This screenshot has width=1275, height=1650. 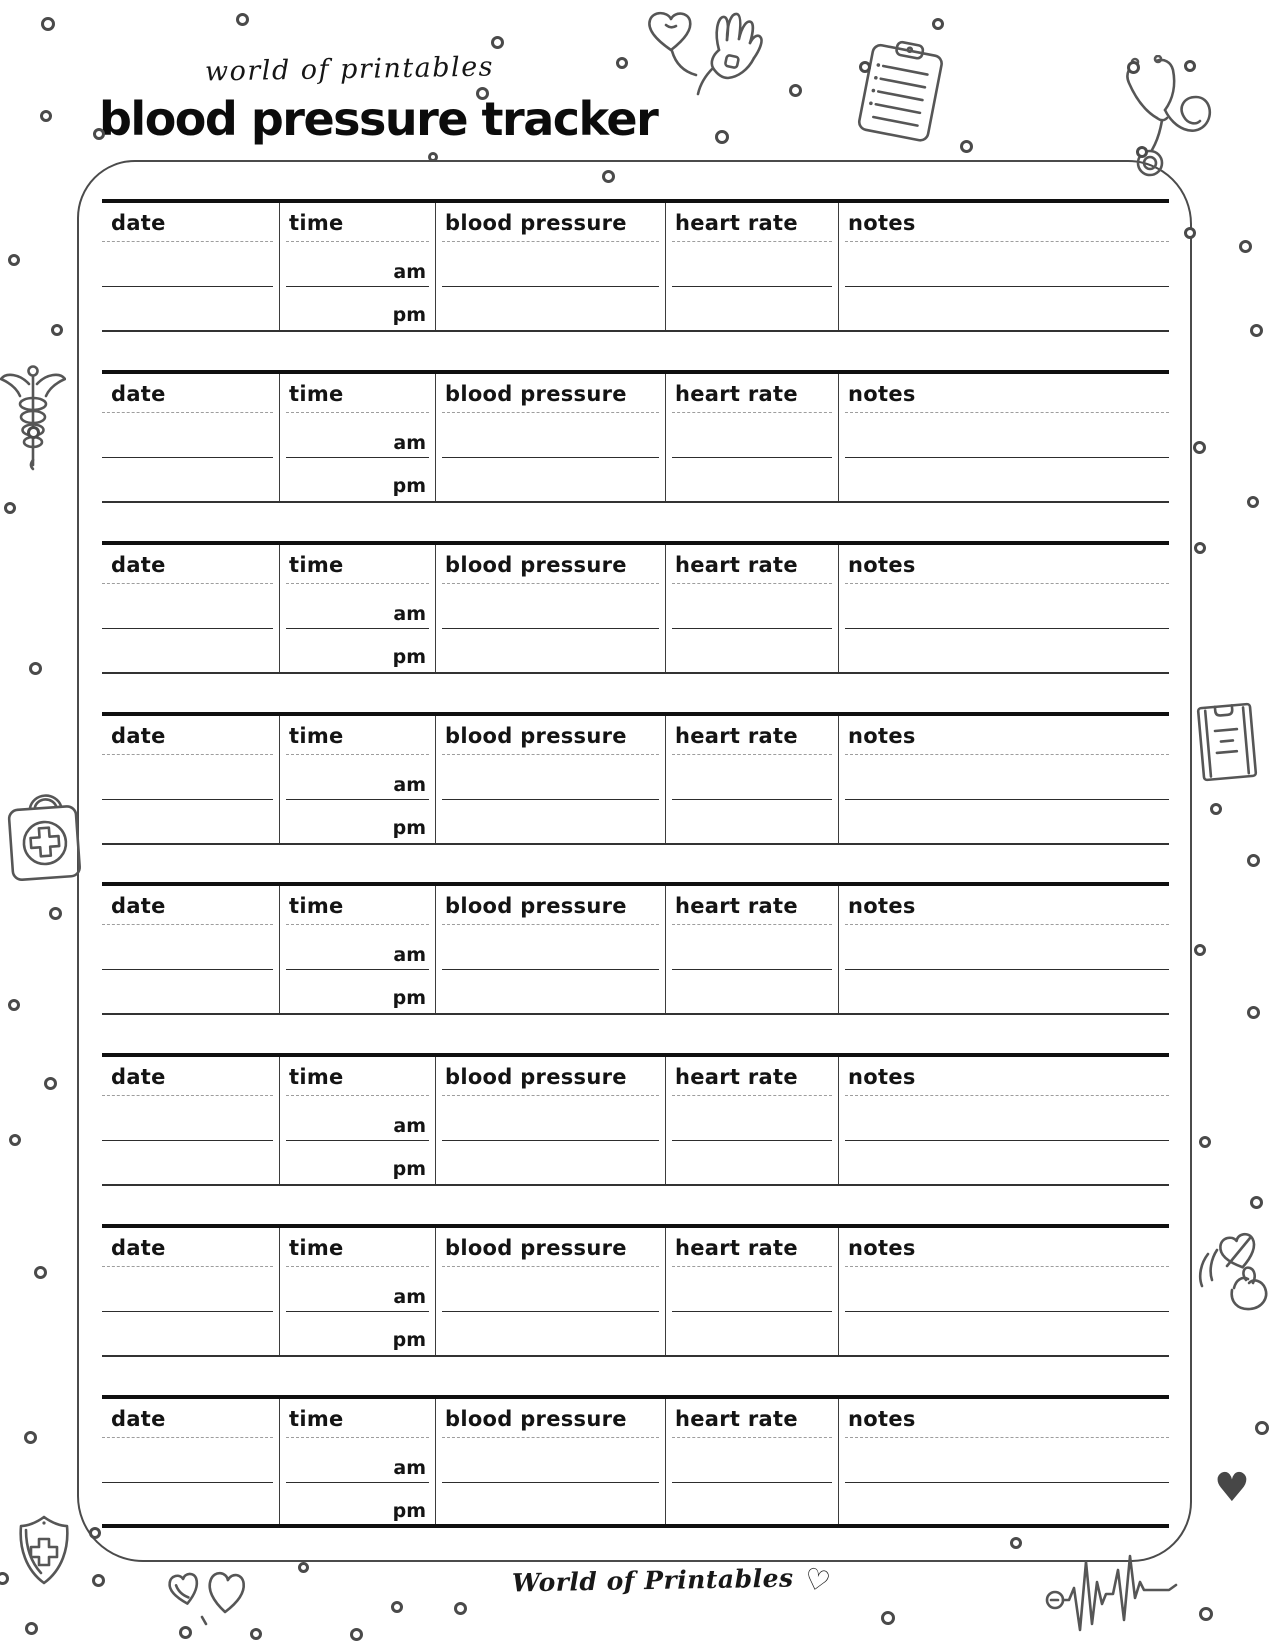 I want to click on hand-holding-heart-icon, so click(x=707, y=54).